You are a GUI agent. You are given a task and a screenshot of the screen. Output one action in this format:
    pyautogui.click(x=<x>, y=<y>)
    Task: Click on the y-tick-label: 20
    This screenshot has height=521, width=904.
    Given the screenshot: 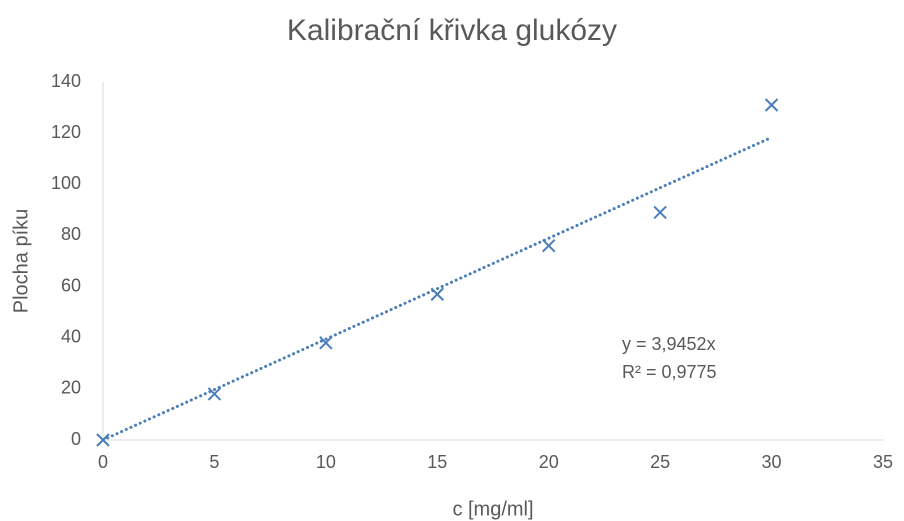 What is the action you would take?
    pyautogui.click(x=71, y=388)
    